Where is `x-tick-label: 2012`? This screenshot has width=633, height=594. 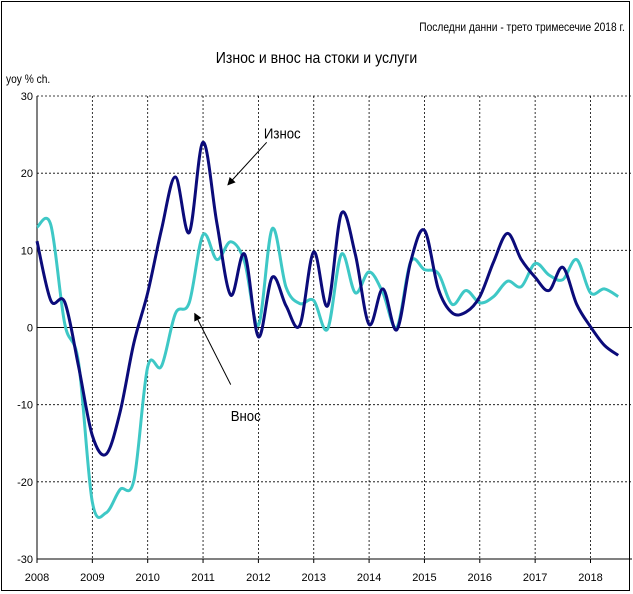 x-tick-label: 2012 is located at coordinates (258, 578).